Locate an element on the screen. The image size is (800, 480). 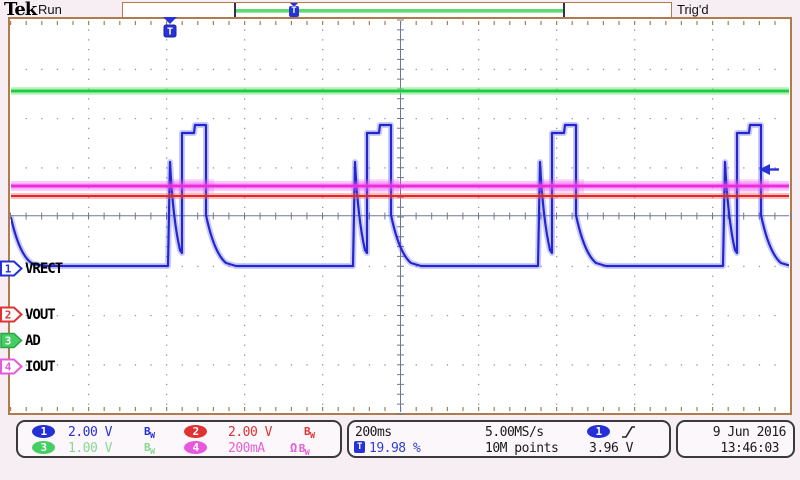
trigger-level: 3.96 V is located at coordinates (611, 448).